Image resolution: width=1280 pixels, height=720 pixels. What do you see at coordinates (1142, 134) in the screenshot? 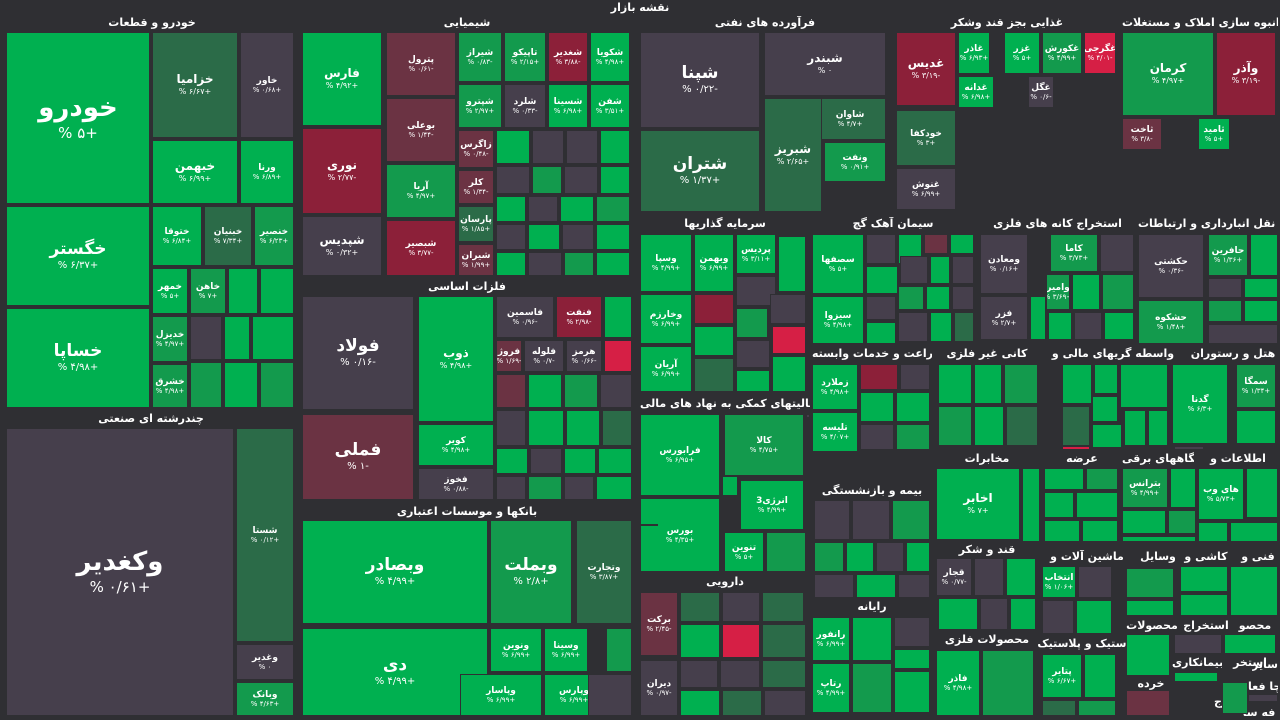
I see `stock-tile: ثاخت -۳/۸ %` at bounding box center [1142, 134].